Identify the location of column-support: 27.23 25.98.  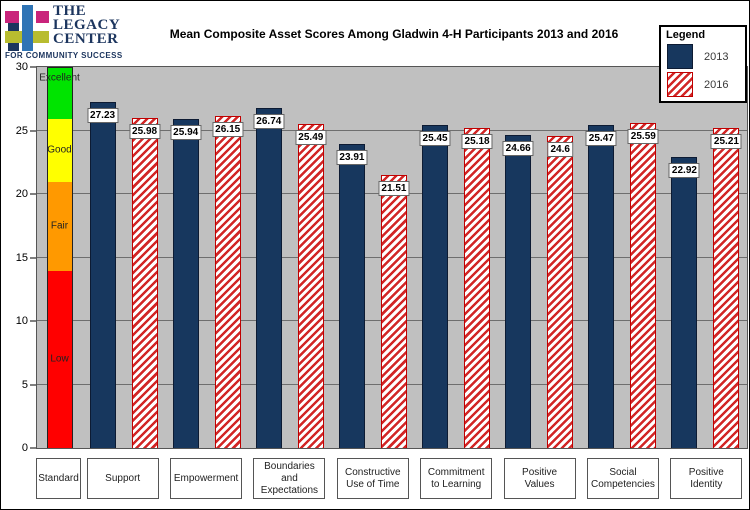
(123, 257).